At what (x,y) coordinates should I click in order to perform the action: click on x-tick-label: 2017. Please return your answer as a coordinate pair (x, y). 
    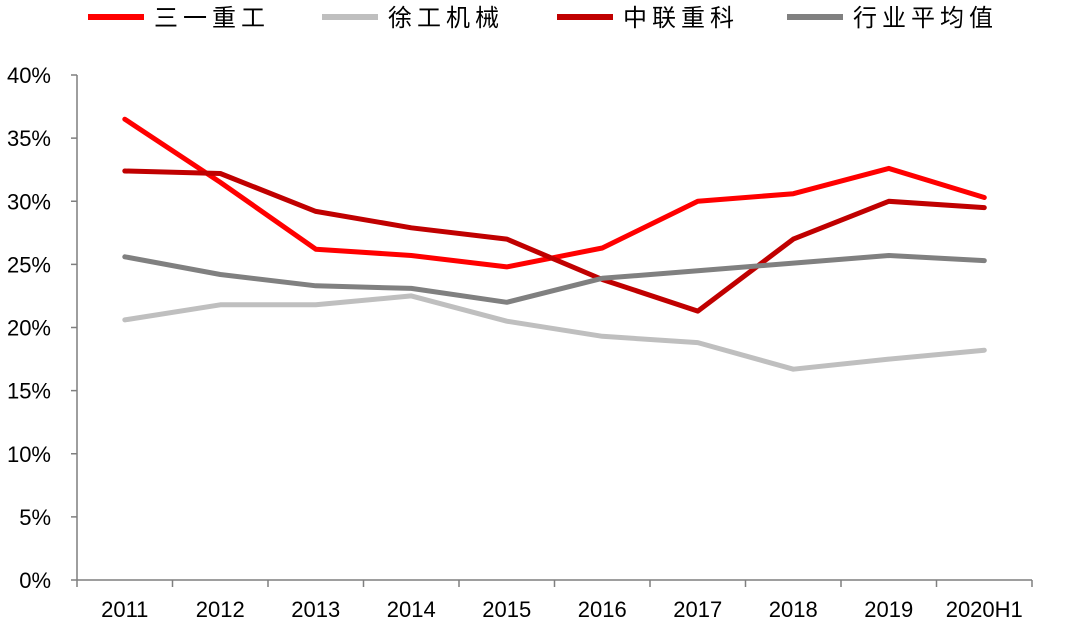
    Looking at the image, I should click on (697, 609).